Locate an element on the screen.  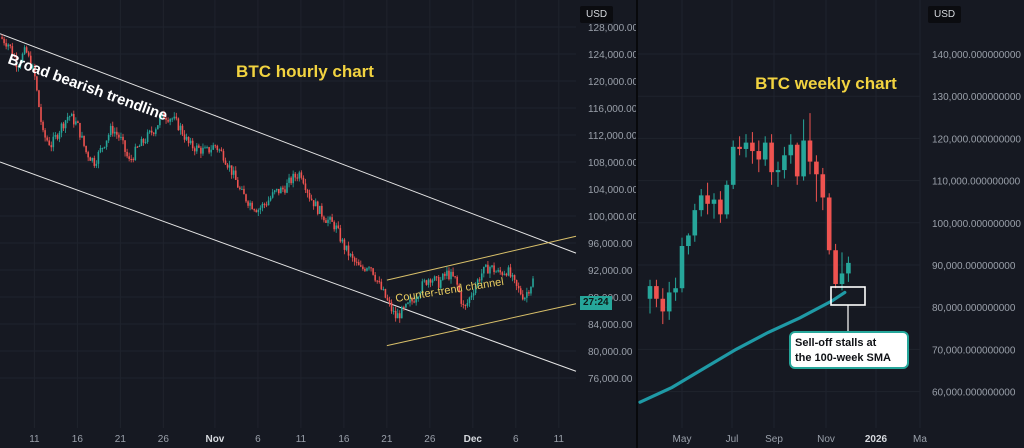
y-tick-label: 108,000.00 is located at coordinates (612, 163).